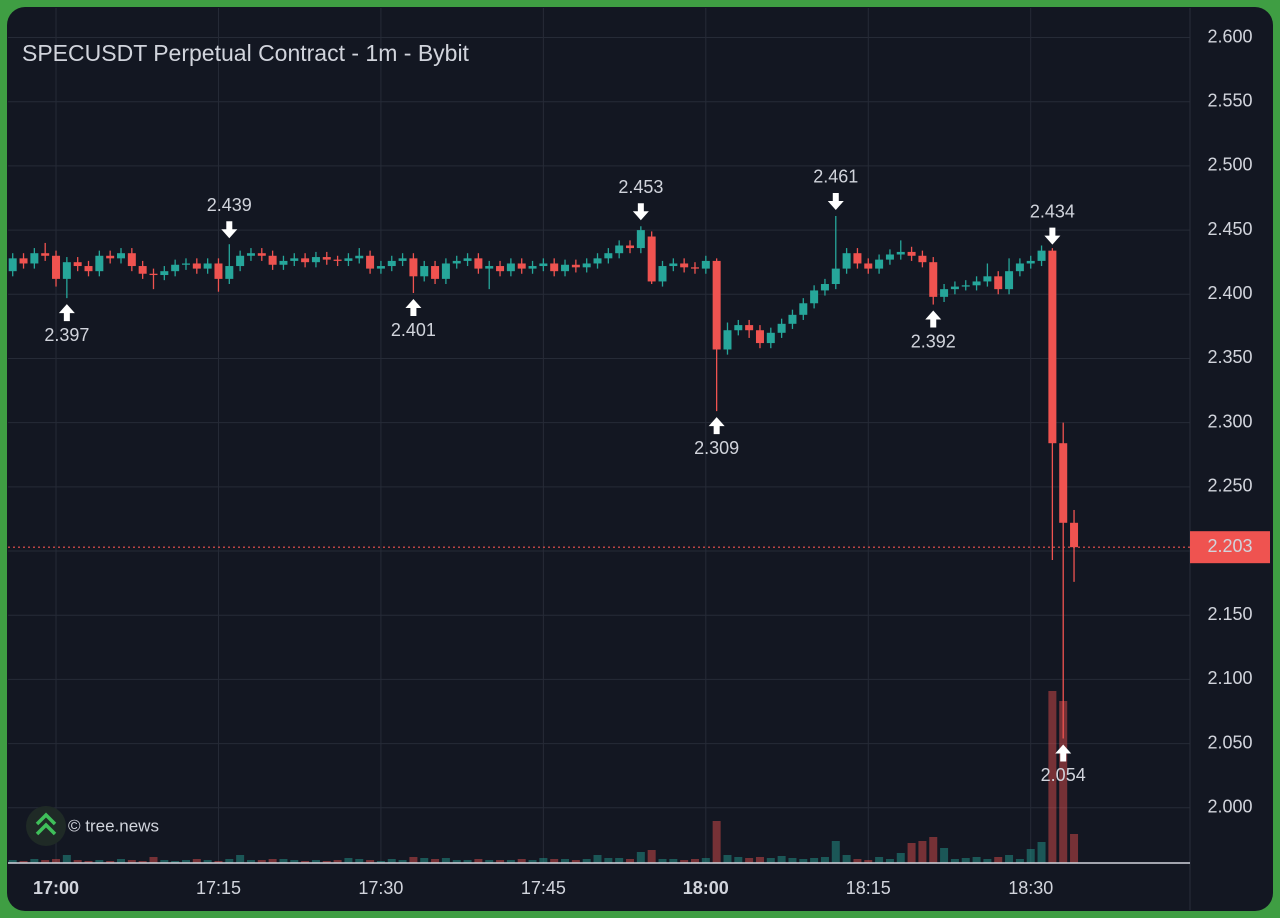 This screenshot has height=918, width=1280. I want to click on y-tick-label: 2.400, so click(1229, 293).